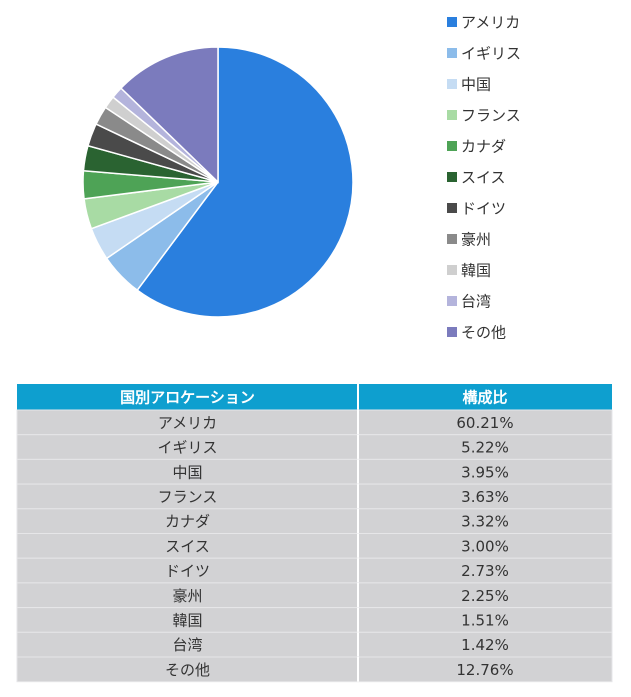 The image size is (631, 697). What do you see at coordinates (187, 398) in the screenshot?
I see `table-header: 国別アロケーション` at bounding box center [187, 398].